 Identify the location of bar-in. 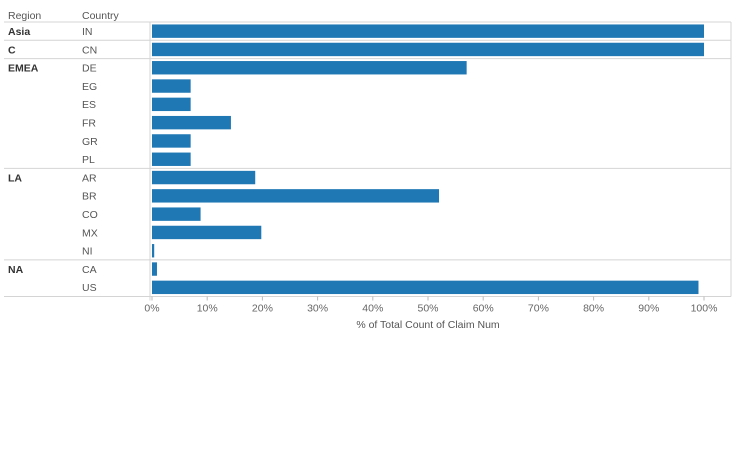
(428, 31).